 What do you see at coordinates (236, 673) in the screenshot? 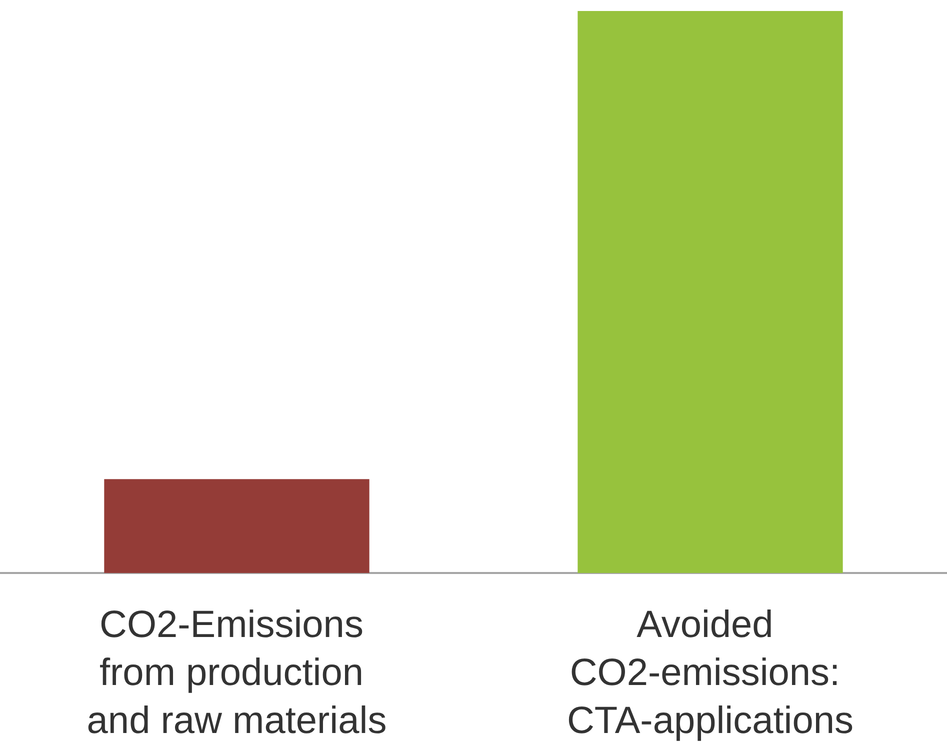
I see `x-tick-label: CO2-Emissions from production and raw materials` at bounding box center [236, 673].